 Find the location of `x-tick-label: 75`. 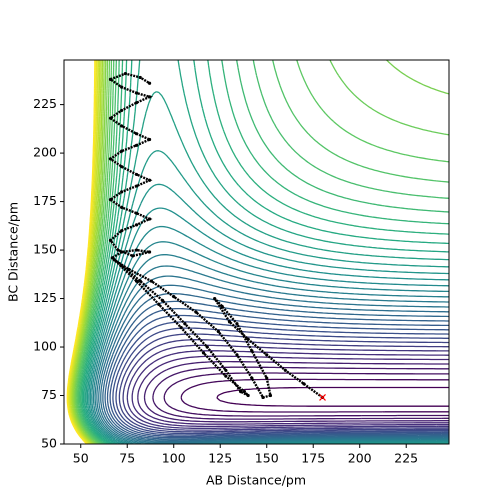

x-tick-label: 75 is located at coordinates (127, 458).